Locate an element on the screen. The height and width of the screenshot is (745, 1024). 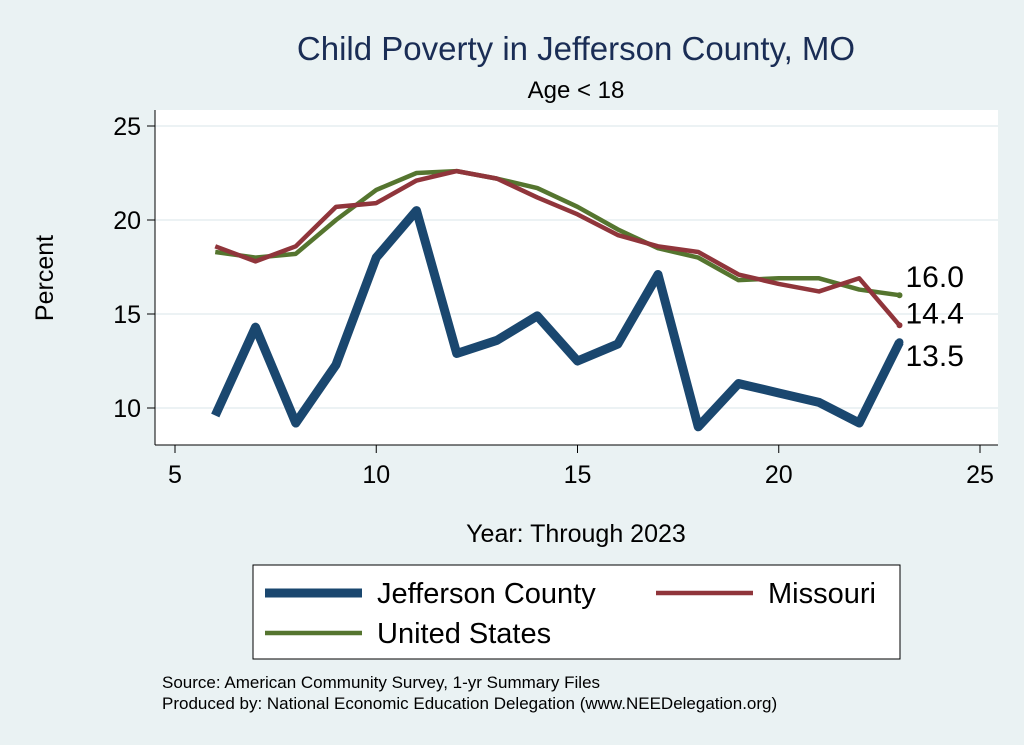
legend-label-united-states: United States is located at coordinates (464, 634).